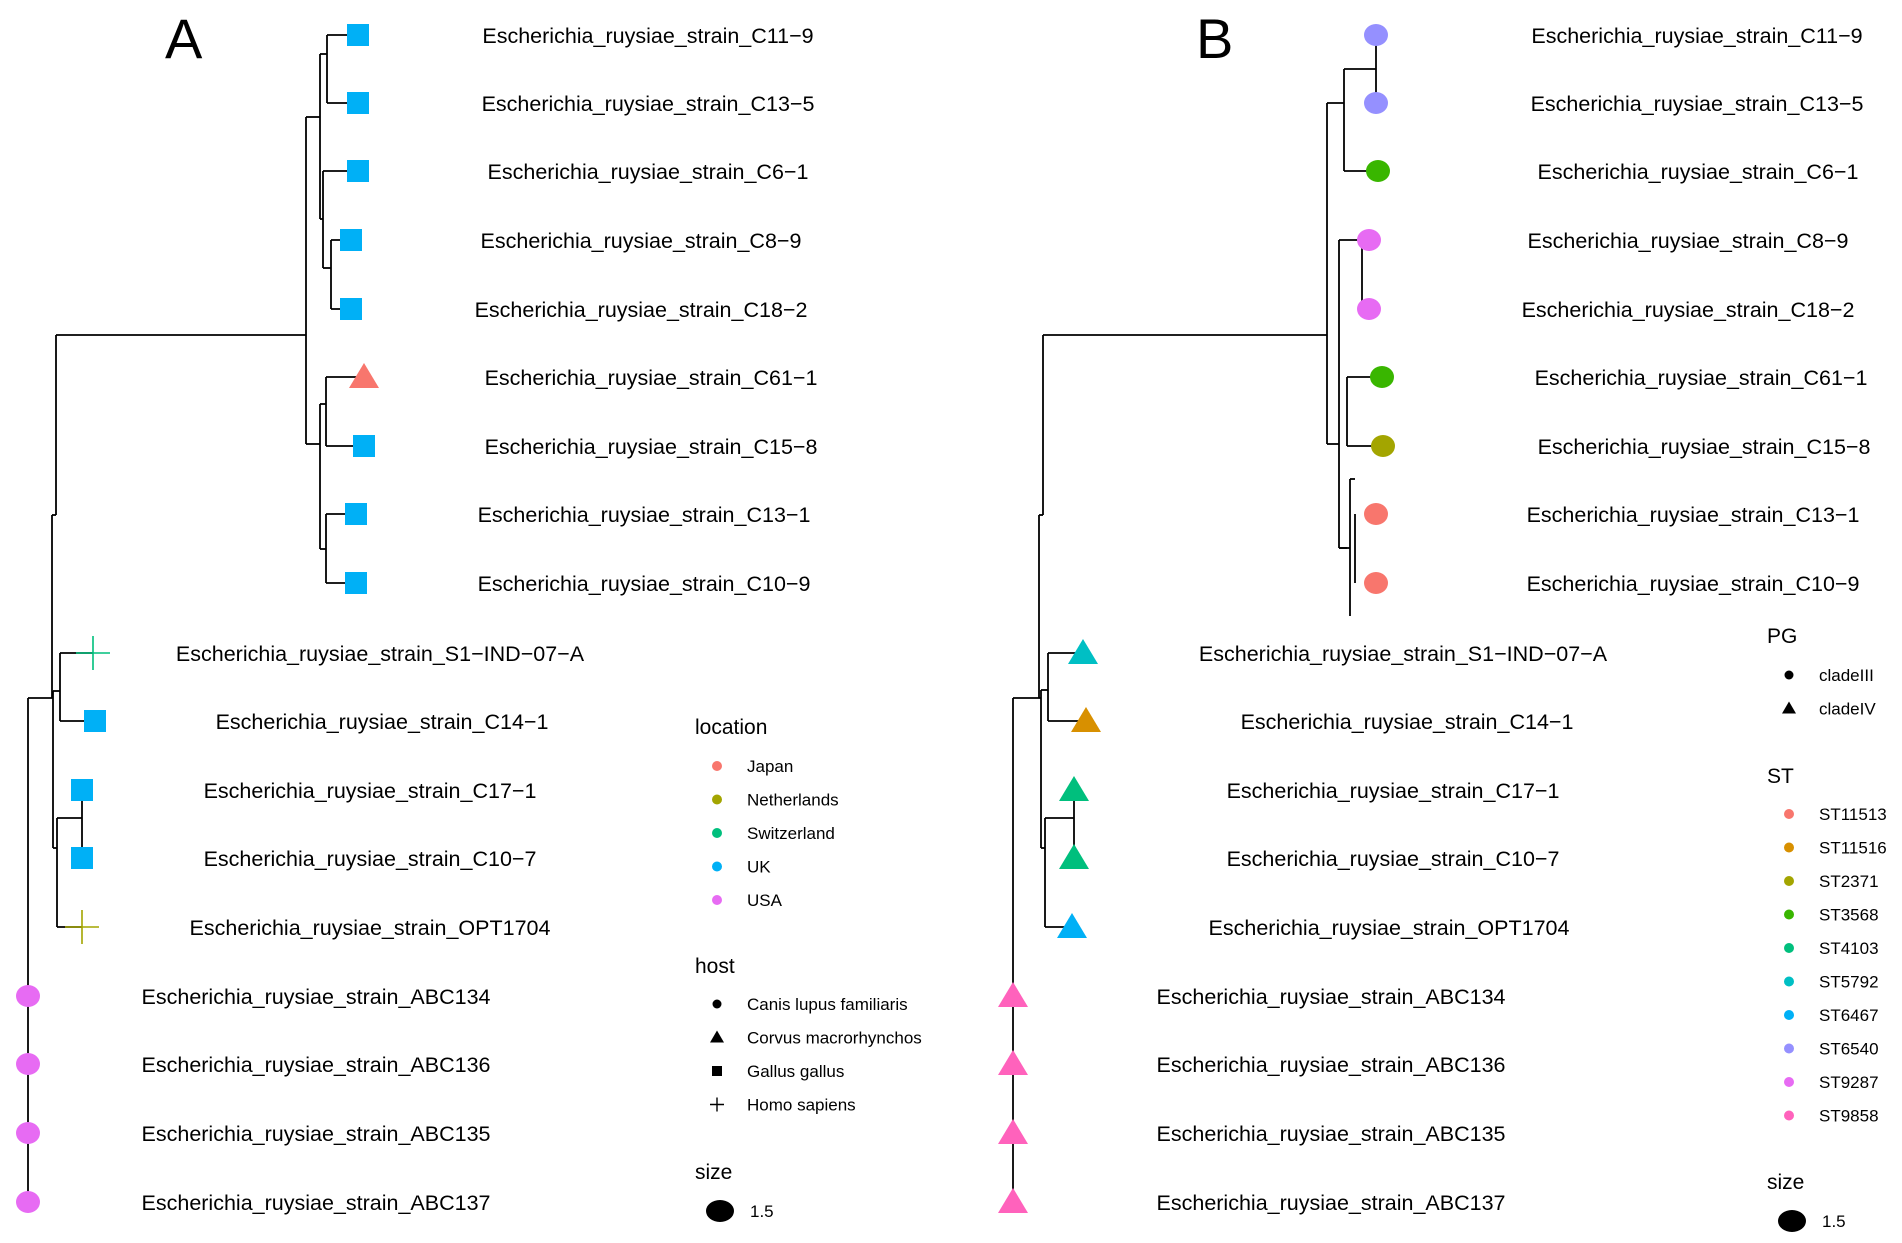  What do you see at coordinates (759, 867) in the screenshot?
I see `legend-label-uk: UK` at bounding box center [759, 867].